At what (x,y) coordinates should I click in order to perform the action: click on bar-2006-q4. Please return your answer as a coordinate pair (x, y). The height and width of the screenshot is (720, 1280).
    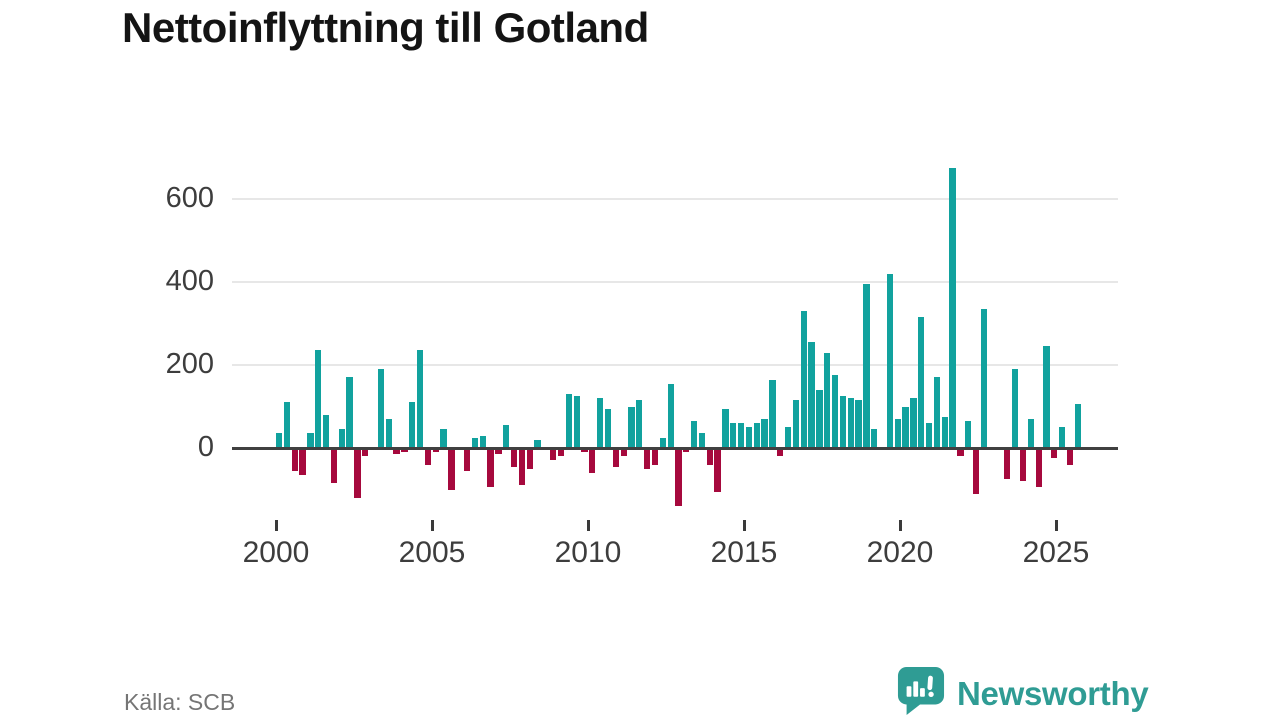
    Looking at the image, I should click on (490, 468).